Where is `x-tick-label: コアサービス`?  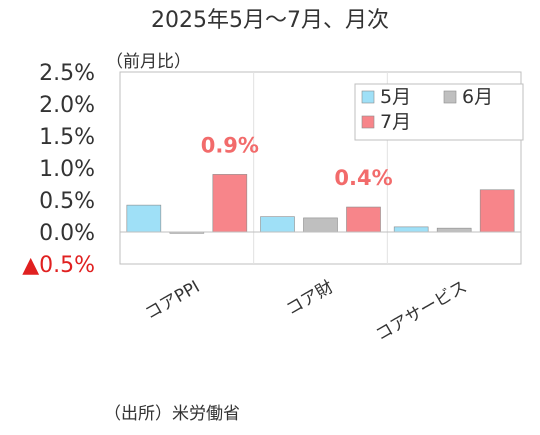 x-tick-label: コアサービス is located at coordinates (421, 311).